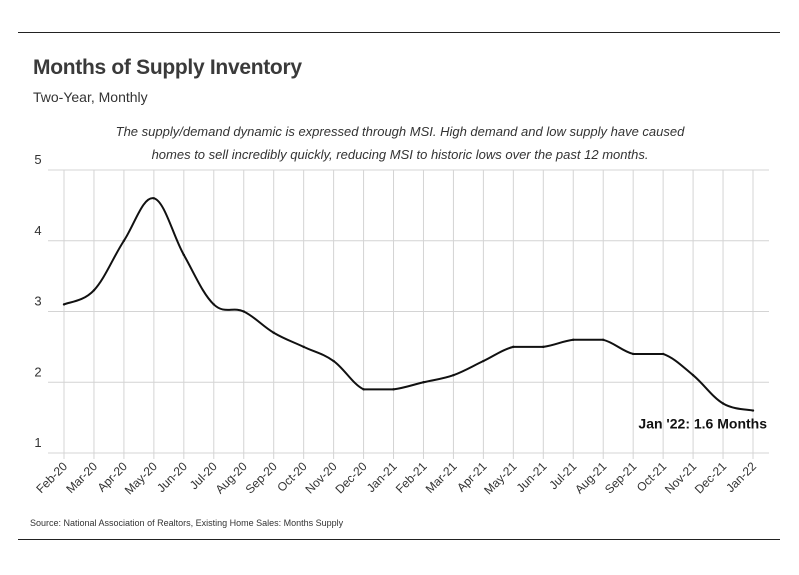 Image resolution: width=799 pixels, height=575 pixels. What do you see at coordinates (320, 477) in the screenshot?
I see `x-tick-label: Nov-20` at bounding box center [320, 477].